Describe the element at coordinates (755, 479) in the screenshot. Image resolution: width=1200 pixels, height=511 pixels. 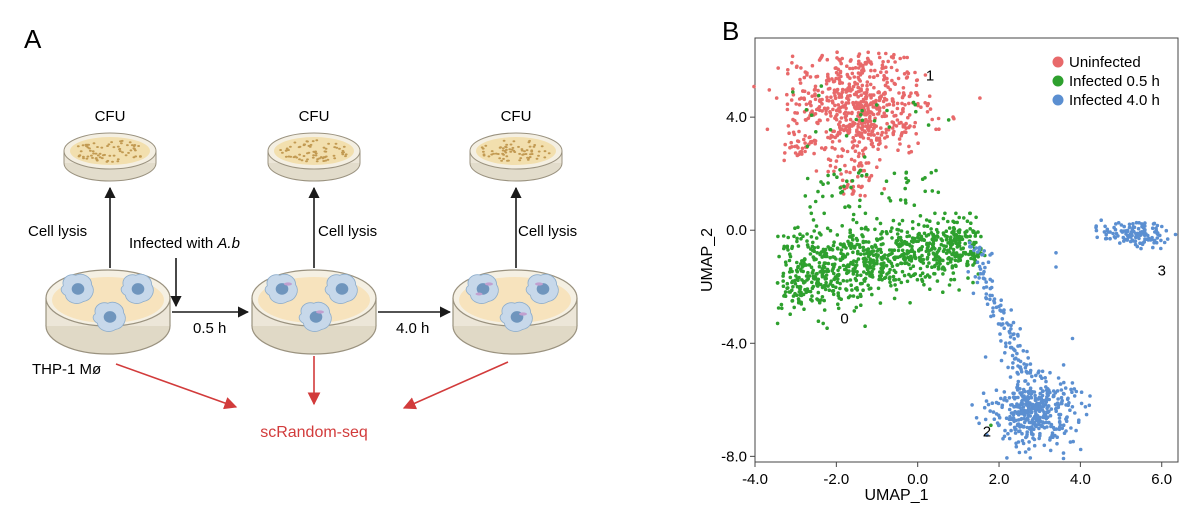
I see `x-tick-label: -4.0` at that location.